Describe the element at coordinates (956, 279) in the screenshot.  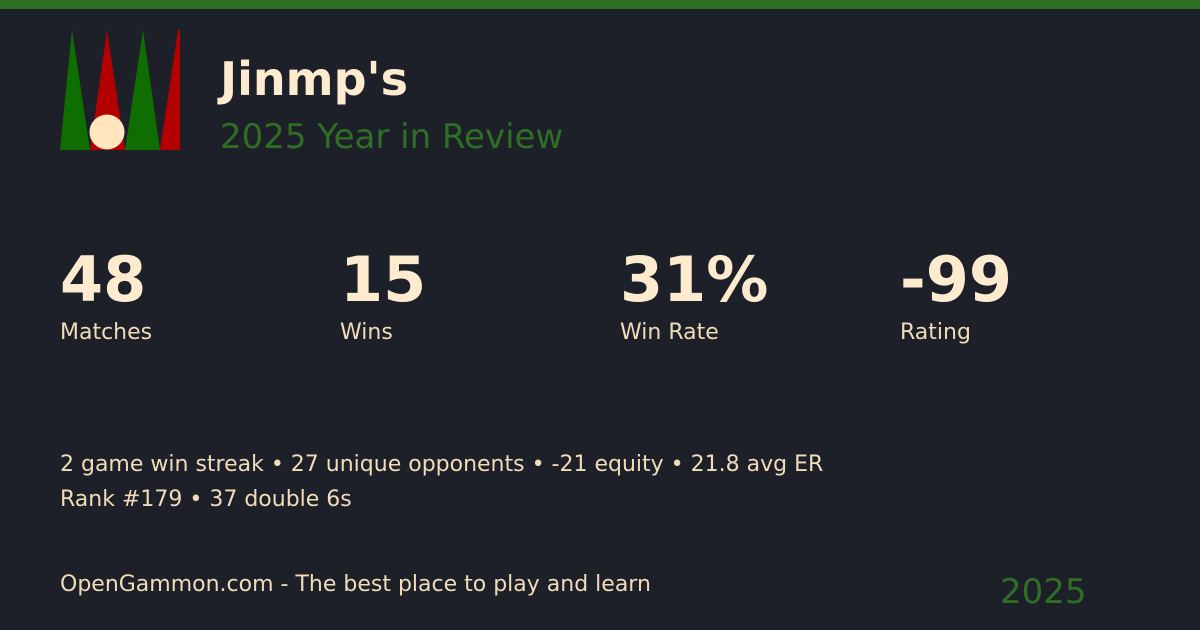
I see `stat-value: -99` at that location.